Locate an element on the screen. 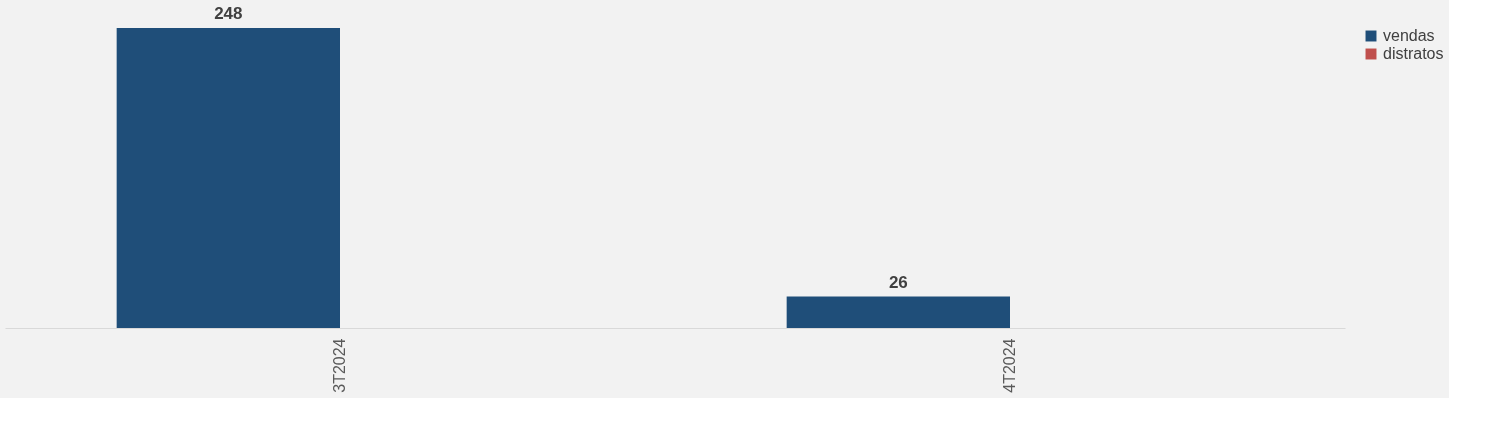 The height and width of the screenshot is (443, 1494). data-label: 248 is located at coordinates (228, 13).